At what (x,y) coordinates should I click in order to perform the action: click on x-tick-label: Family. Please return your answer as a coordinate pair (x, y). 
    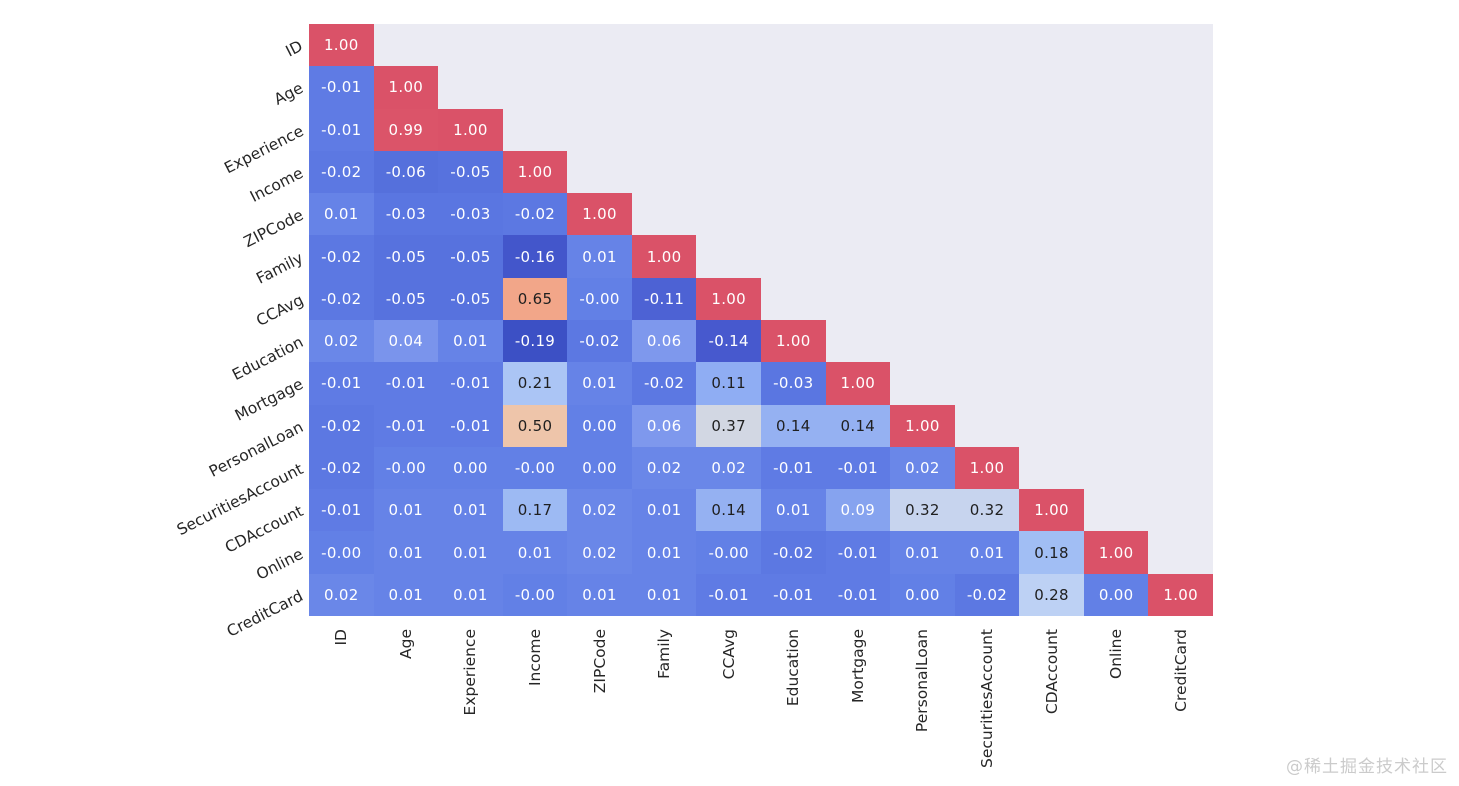
    Looking at the image, I should click on (664, 654).